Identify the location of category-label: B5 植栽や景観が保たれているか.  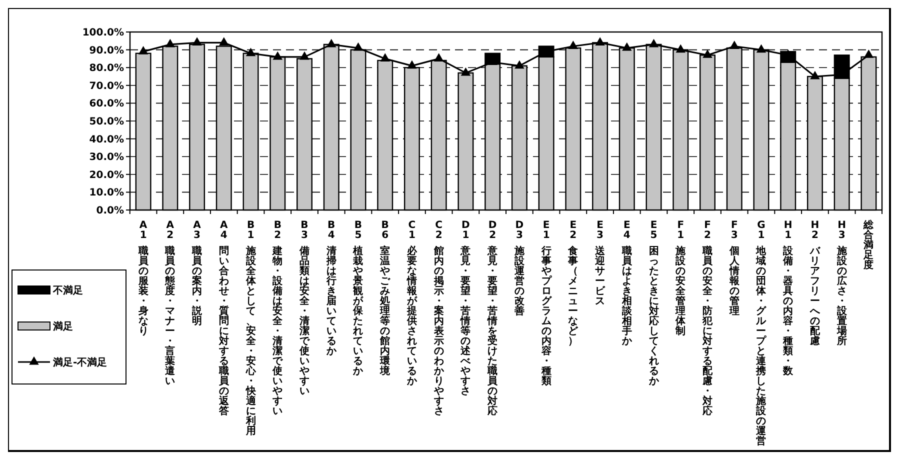
(358, 298).